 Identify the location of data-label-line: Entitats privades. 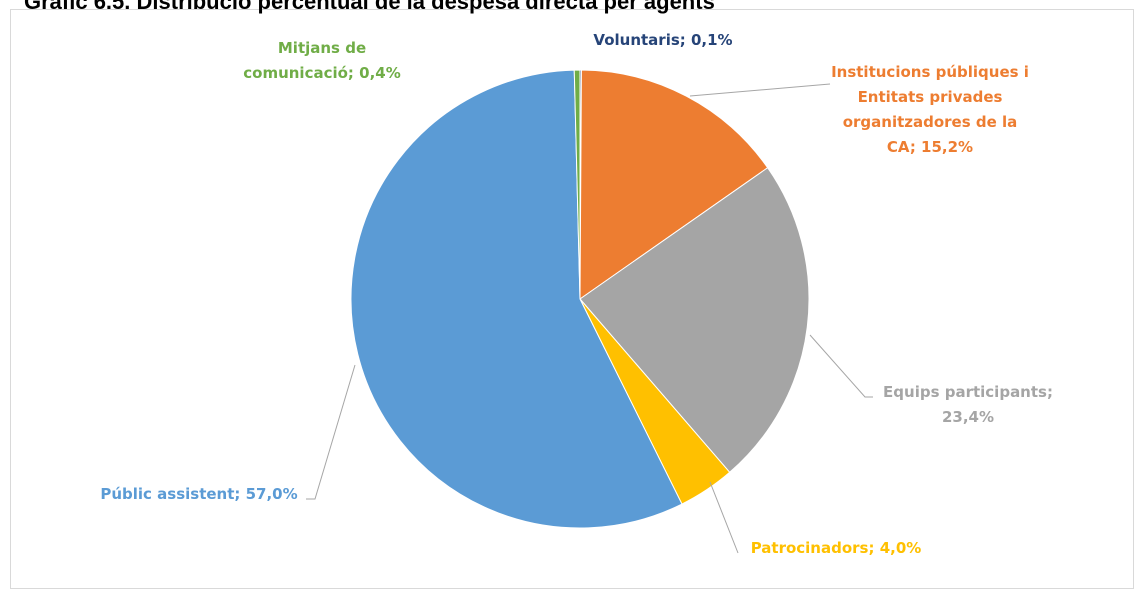
(930, 97).